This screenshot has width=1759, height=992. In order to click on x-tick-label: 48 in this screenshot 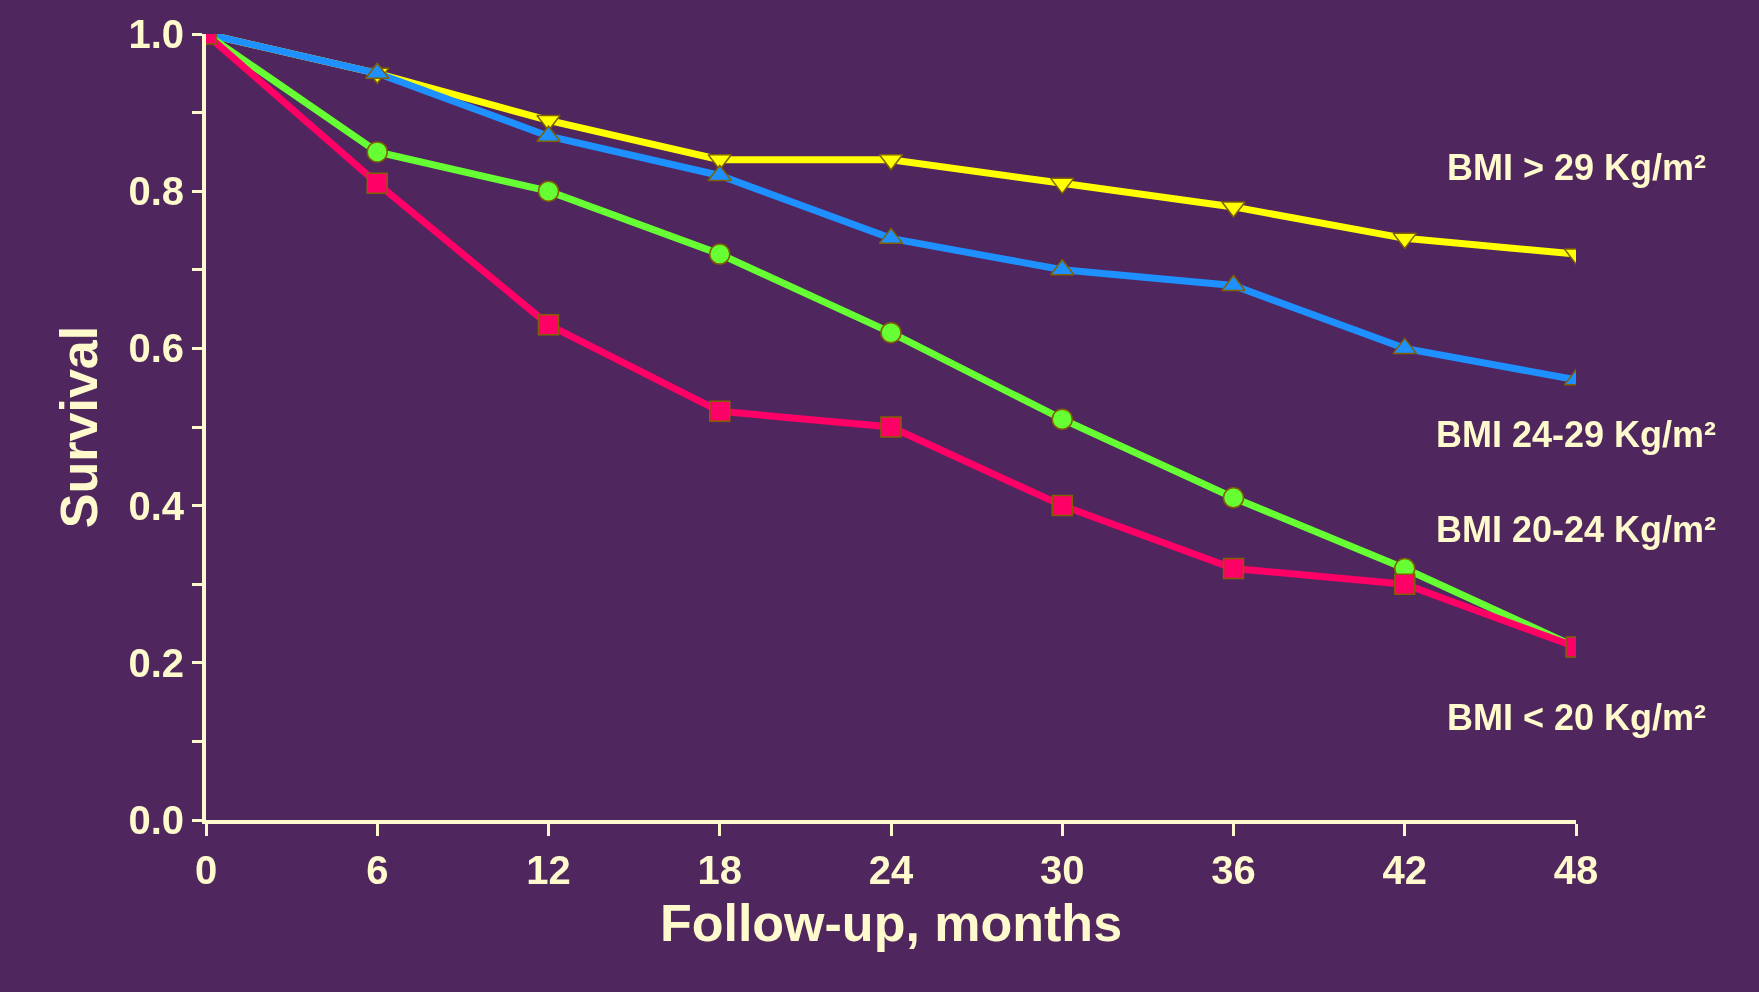, I will do `click(1576, 870)`.